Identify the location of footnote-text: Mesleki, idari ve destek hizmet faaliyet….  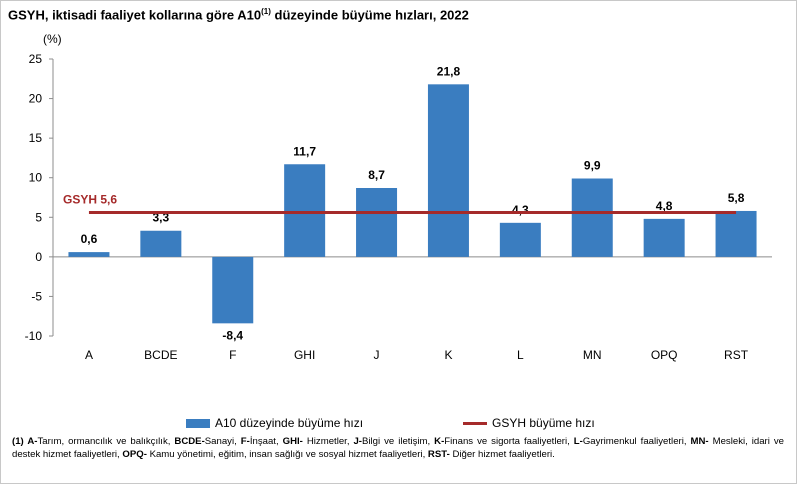
(398, 448).